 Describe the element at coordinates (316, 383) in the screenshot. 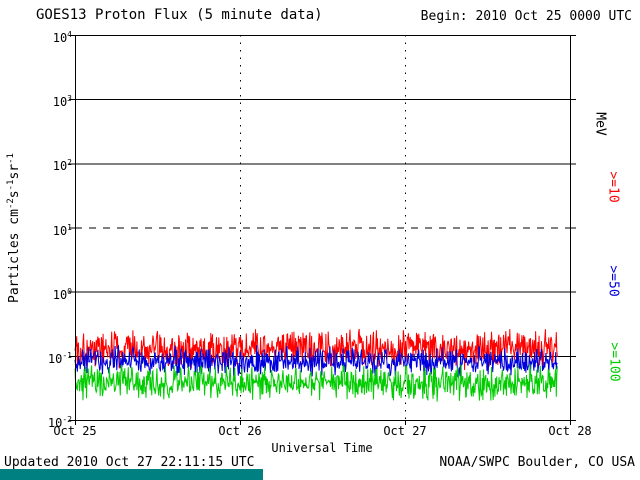

I see `series-line-ge100` at that location.